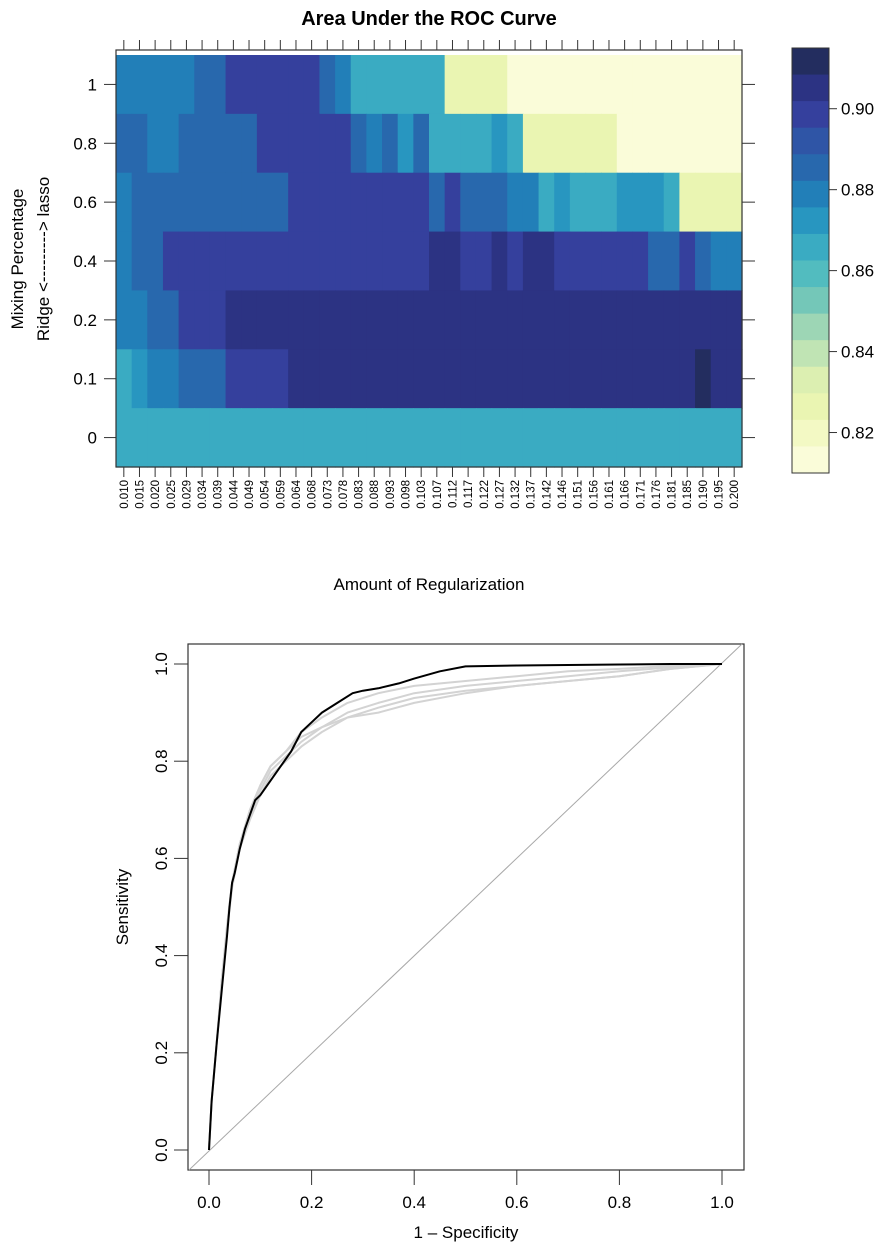 The image size is (891, 1246). What do you see at coordinates (161, 761) in the screenshot?
I see `roc-y-tick-label: 0.8` at bounding box center [161, 761].